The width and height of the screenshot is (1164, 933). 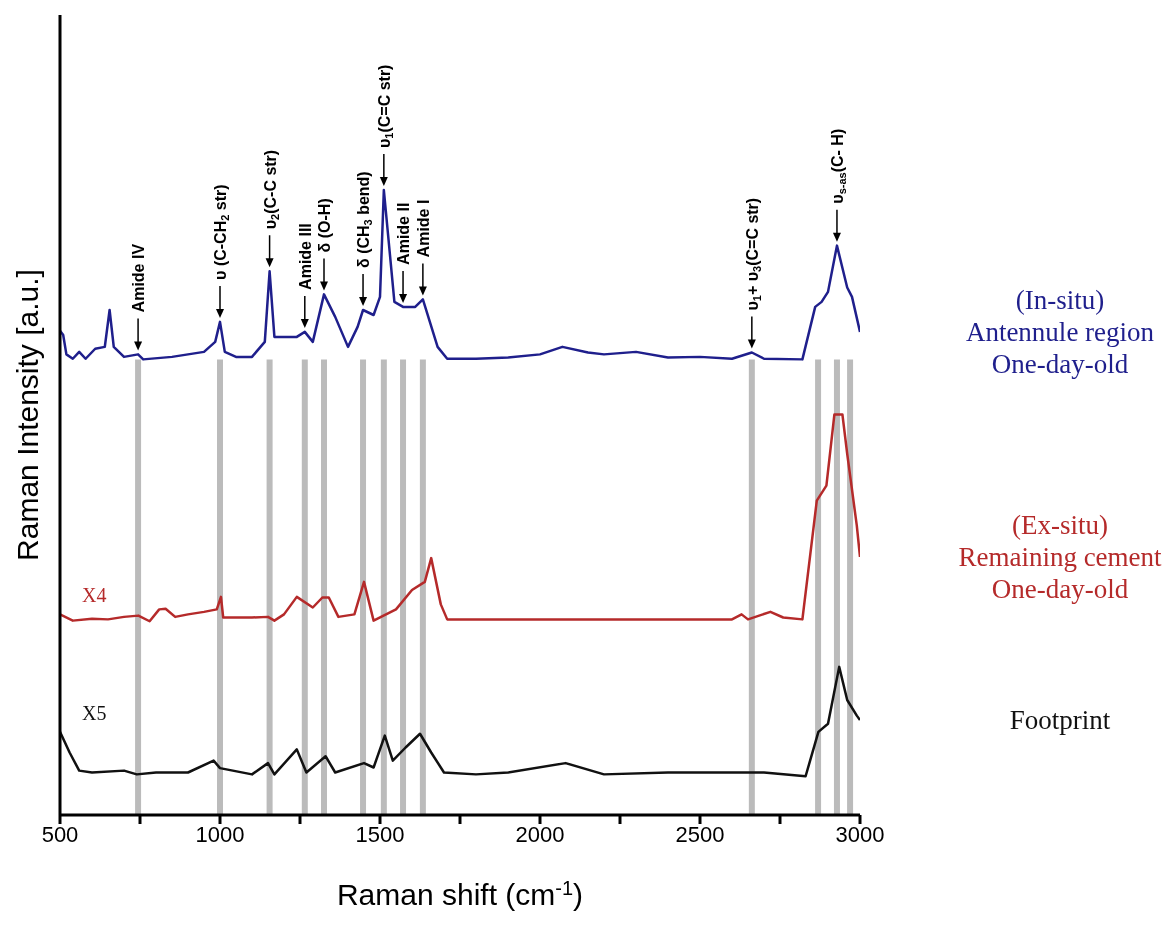 I want to click on x-tick-label: 2500, so click(x=700, y=834).